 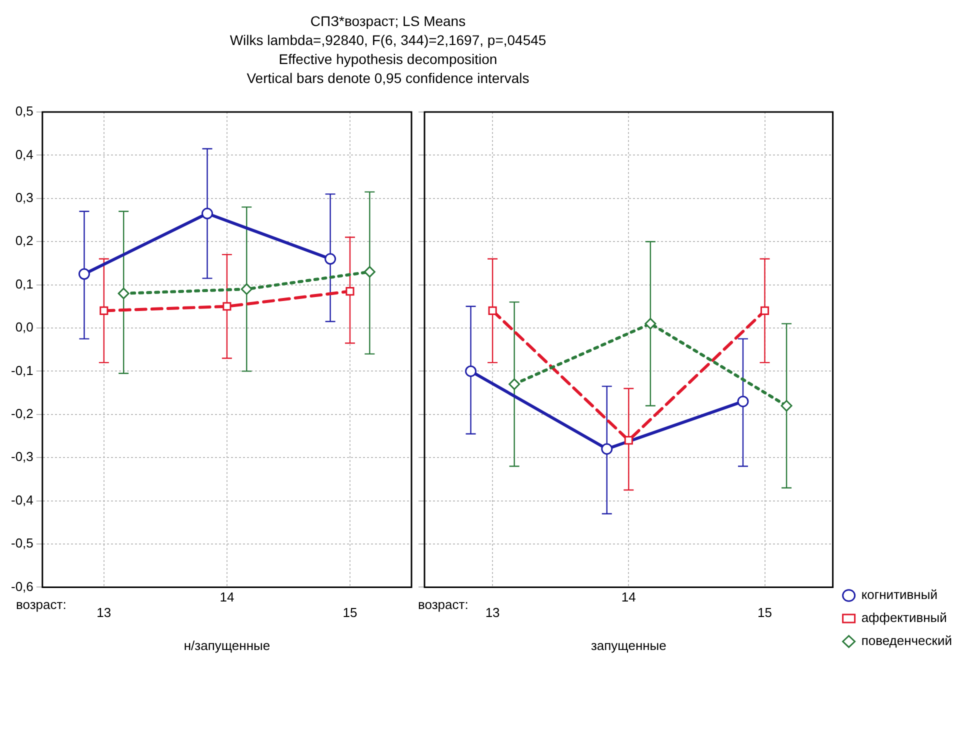 What do you see at coordinates (22, 586) in the screenshot?
I see `y-tick-label: -0,6` at bounding box center [22, 586].